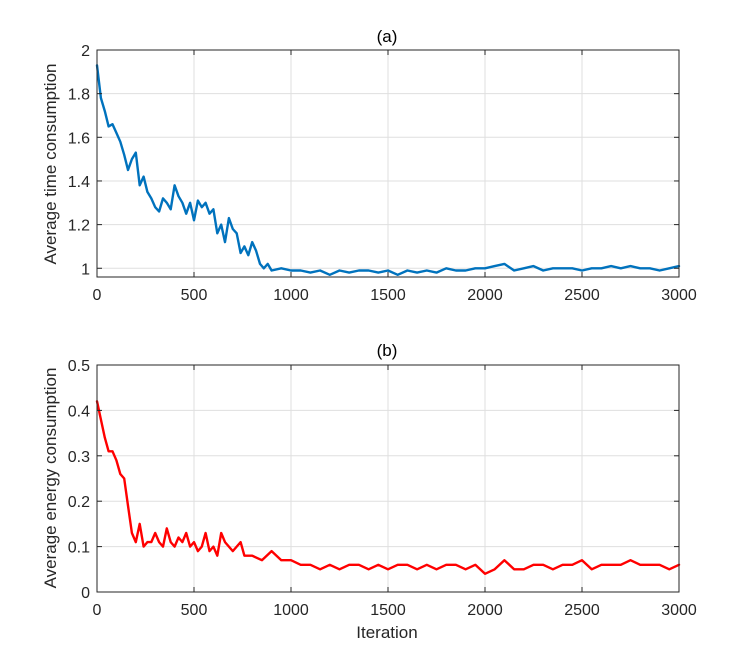  What do you see at coordinates (50, 478) in the screenshot?
I see `y-axis-label-b: Average energy consumption` at bounding box center [50, 478].